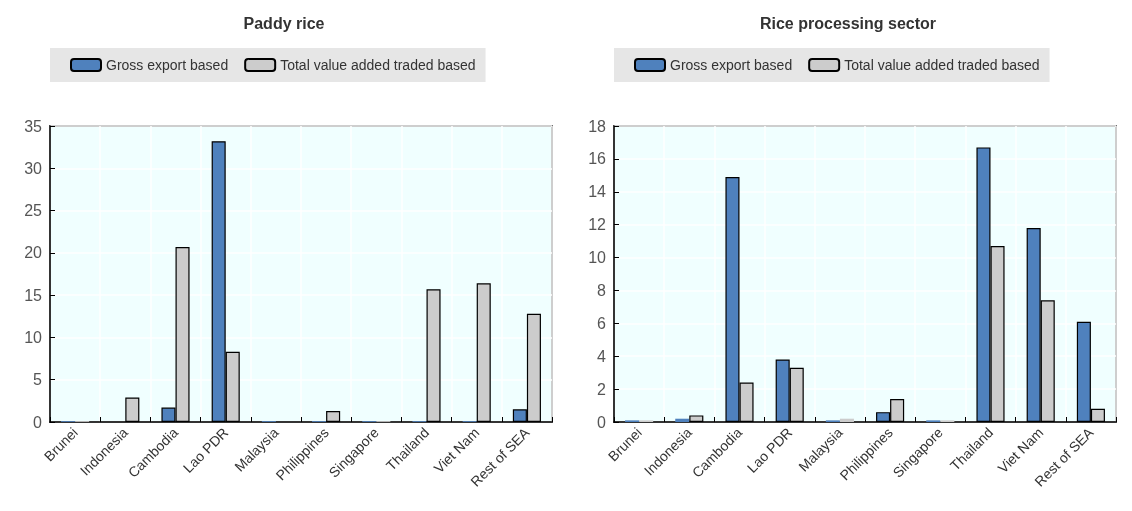 The height and width of the screenshot is (511, 1132). Describe the element at coordinates (33, 253) in the screenshot. I see `y-tick-label: 20` at that location.